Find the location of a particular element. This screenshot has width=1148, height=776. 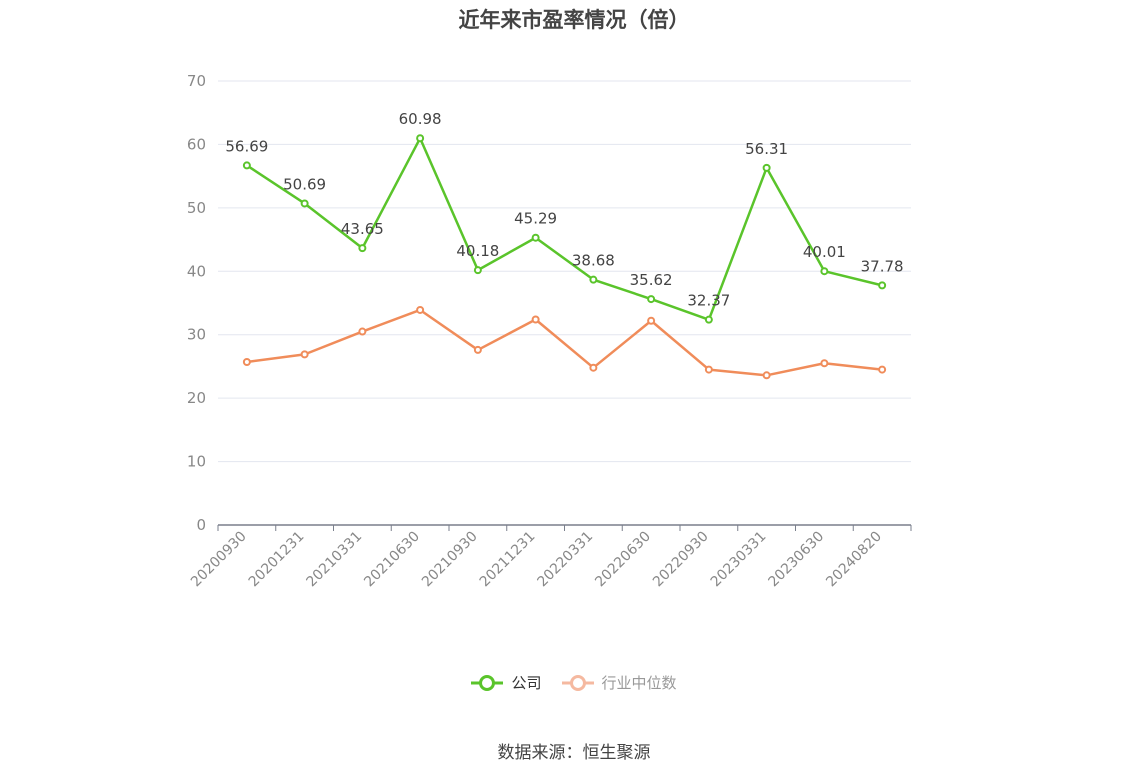

x-tick-label: 20211231 is located at coordinates (508, 560).